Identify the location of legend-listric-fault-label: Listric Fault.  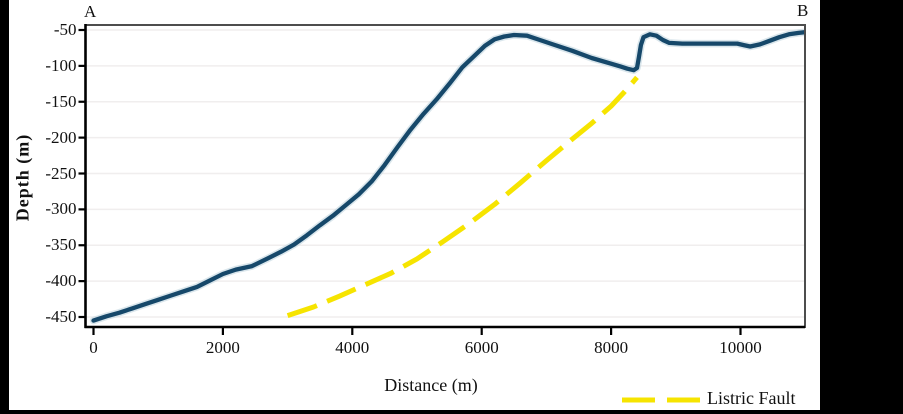
(751, 398).